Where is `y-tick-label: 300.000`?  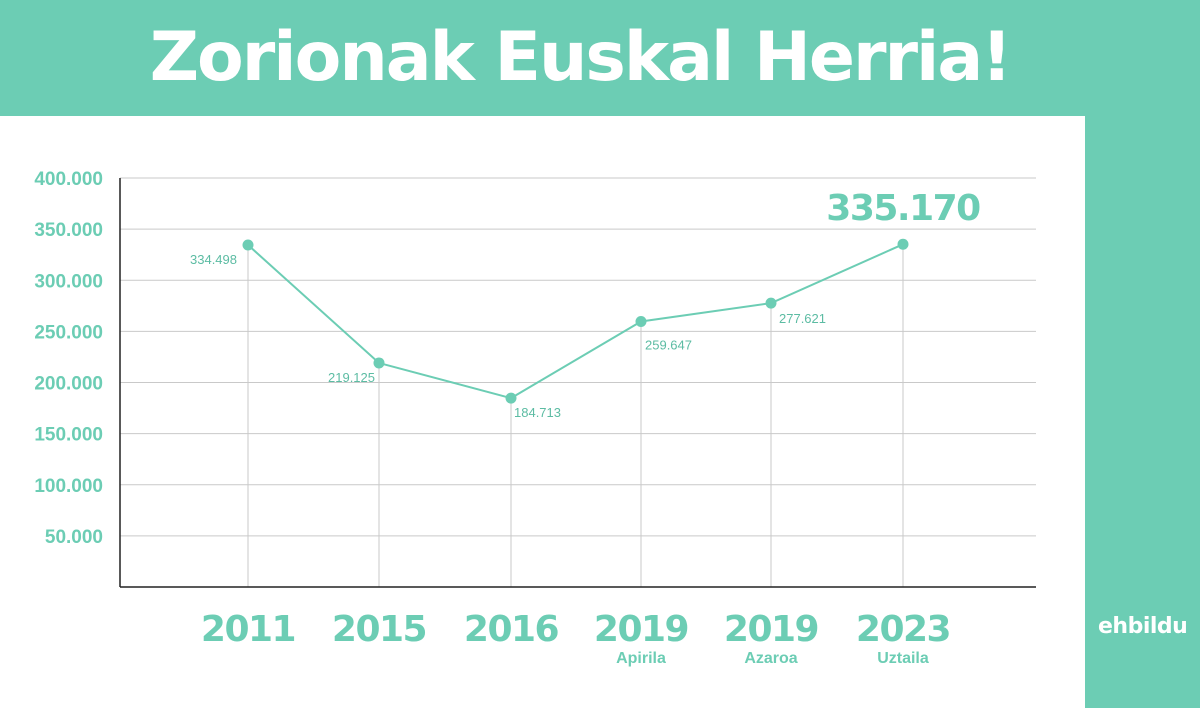 y-tick-label: 300.000 is located at coordinates (68, 281).